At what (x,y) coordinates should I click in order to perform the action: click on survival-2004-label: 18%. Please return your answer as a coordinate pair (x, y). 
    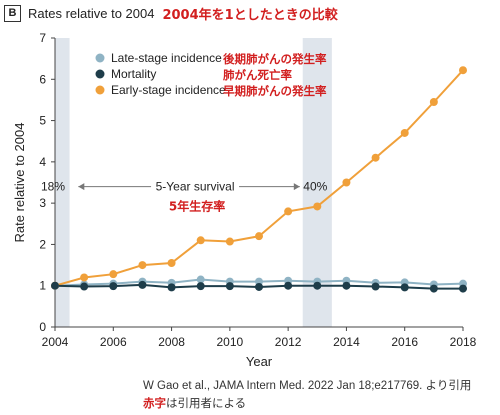
    Looking at the image, I should click on (53, 187).